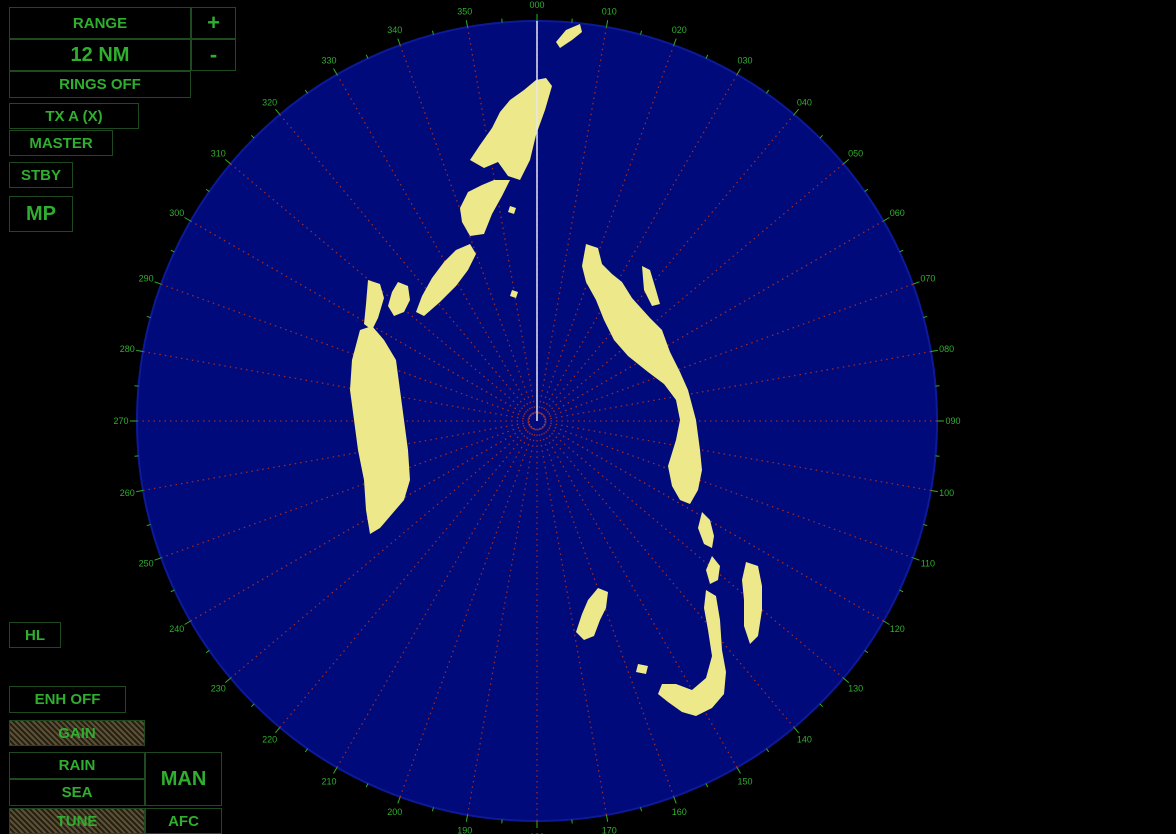 This screenshot has width=1176, height=834. What do you see at coordinates (218, 688) in the screenshot?
I see `bearing-label-230: 230` at bounding box center [218, 688].